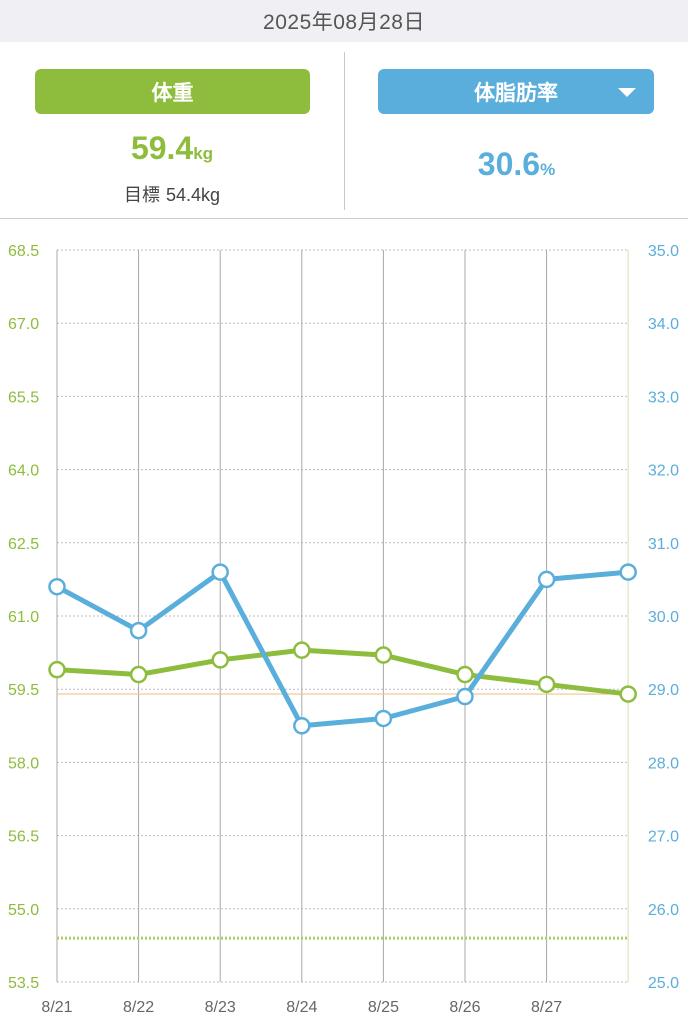 Image resolution: width=688 pixels, height=1024 pixels. I want to click on left-tick-label: 56.5, so click(23, 837).